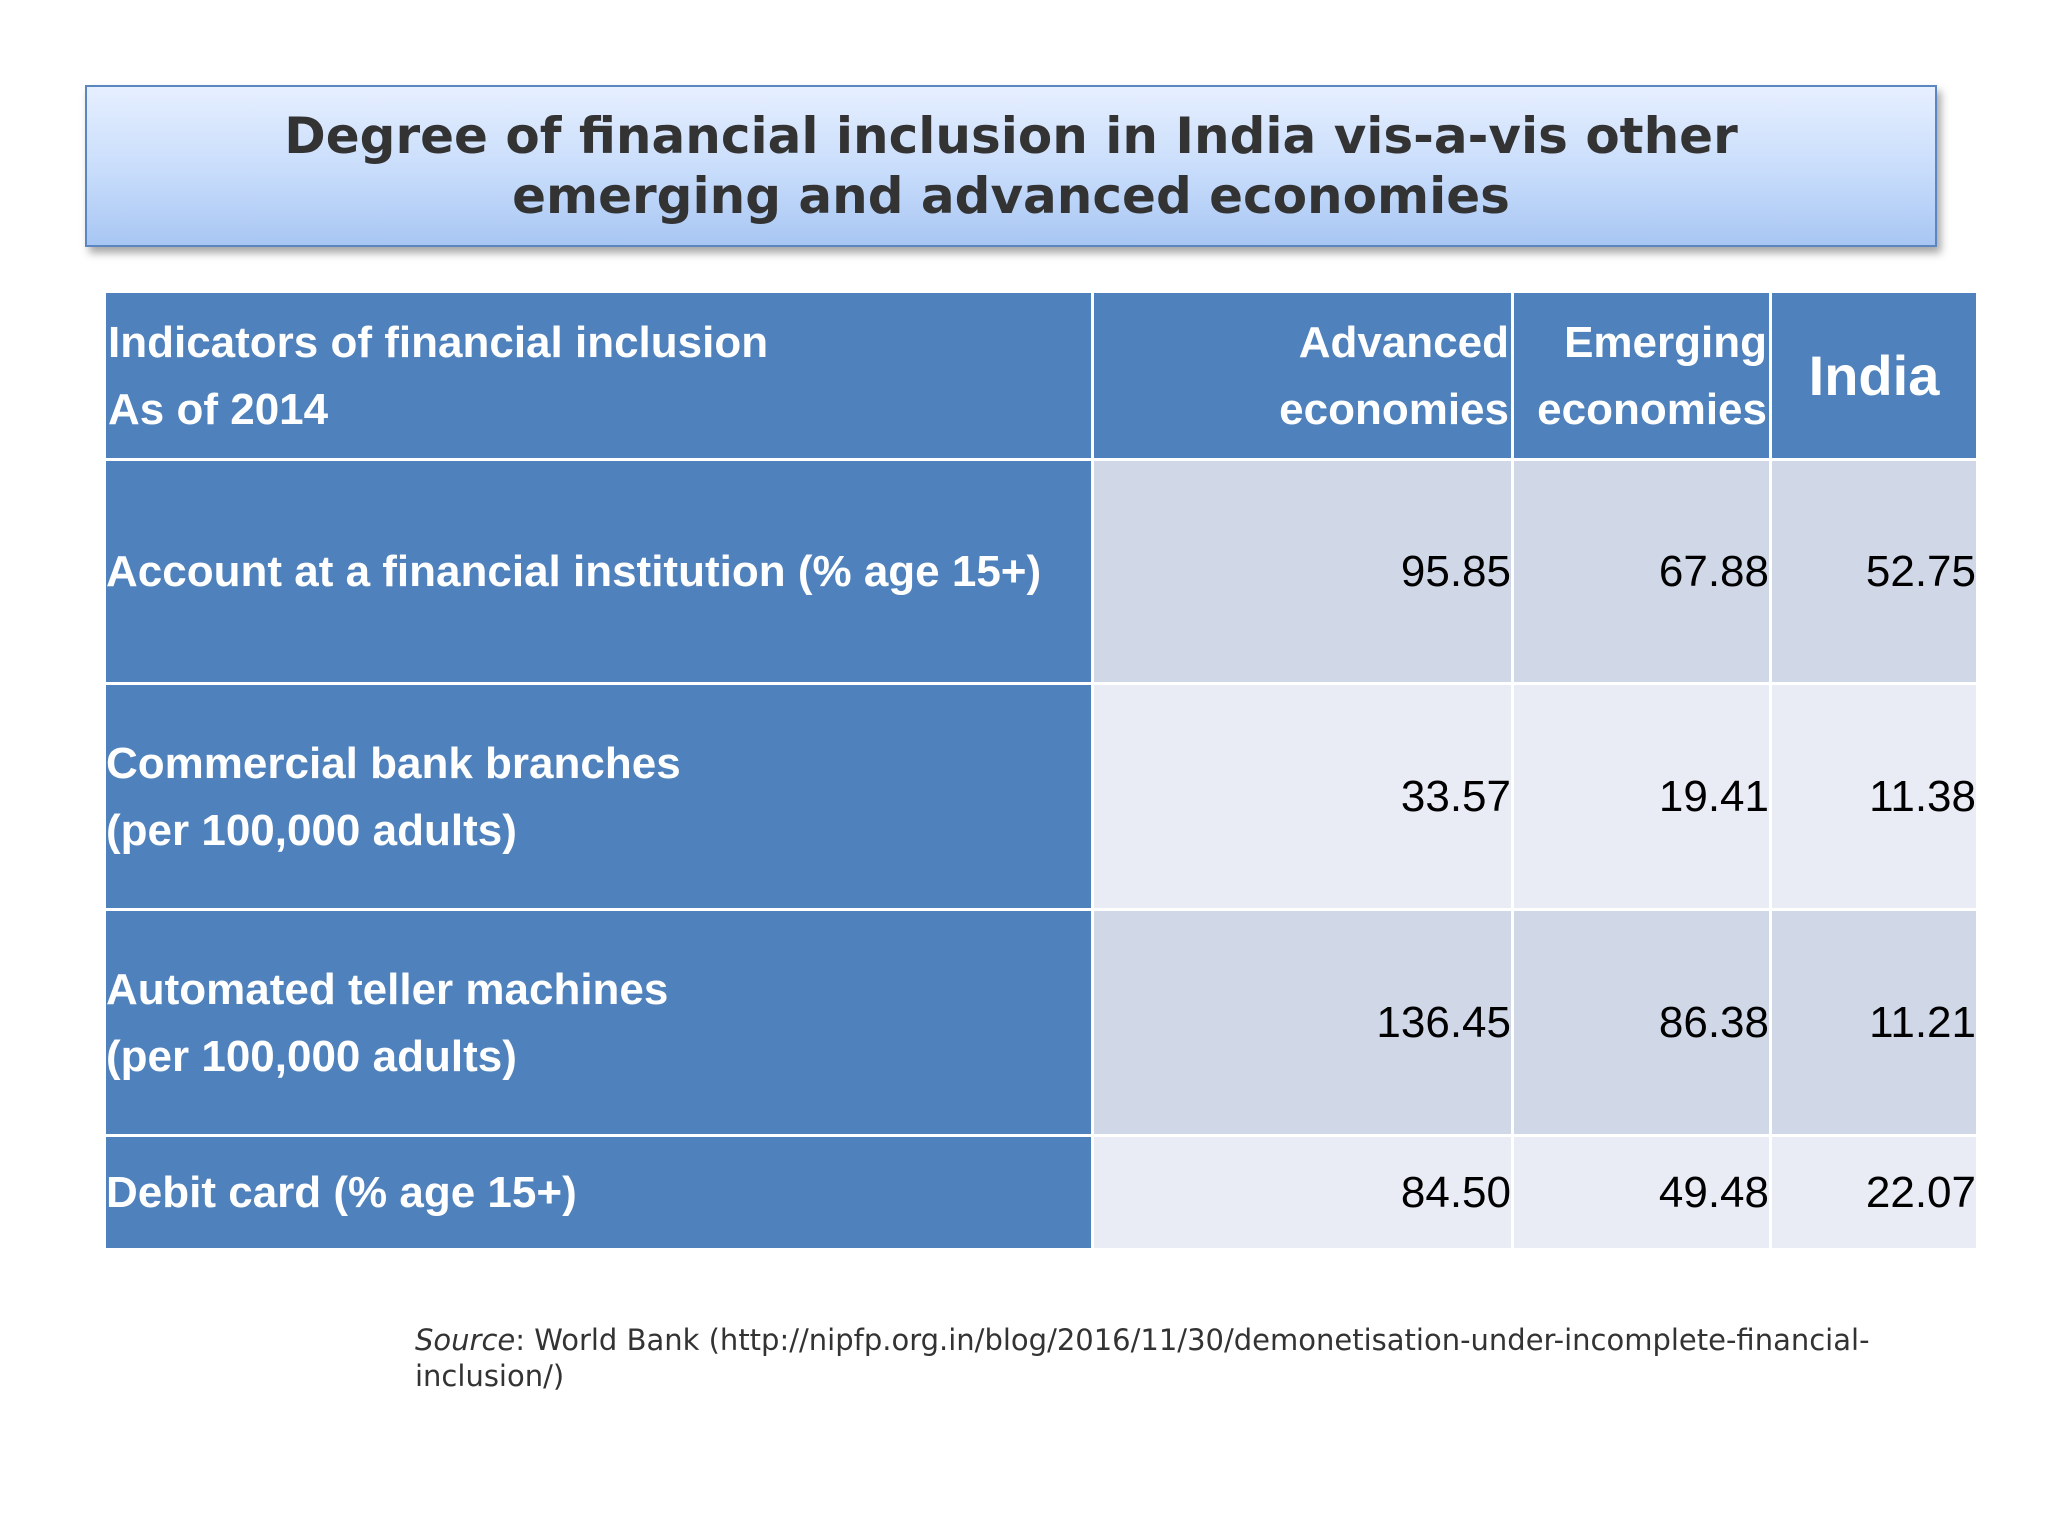  What do you see at coordinates (1641, 571) in the screenshot?
I see `cell-emerging: 67.88` at bounding box center [1641, 571].